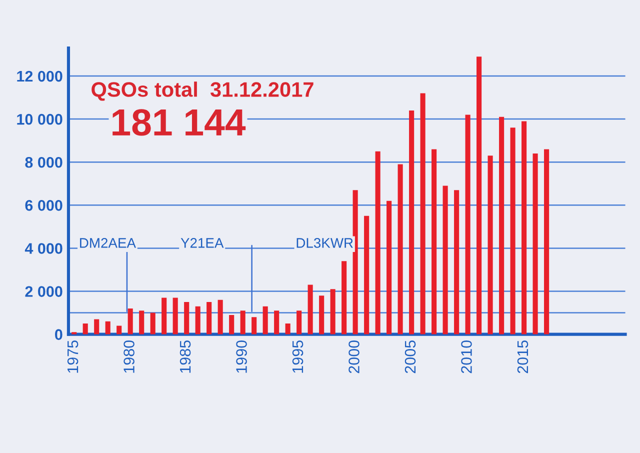  What do you see at coordinates (298, 356) in the screenshot?
I see `x-tick-label: 1995` at bounding box center [298, 356].